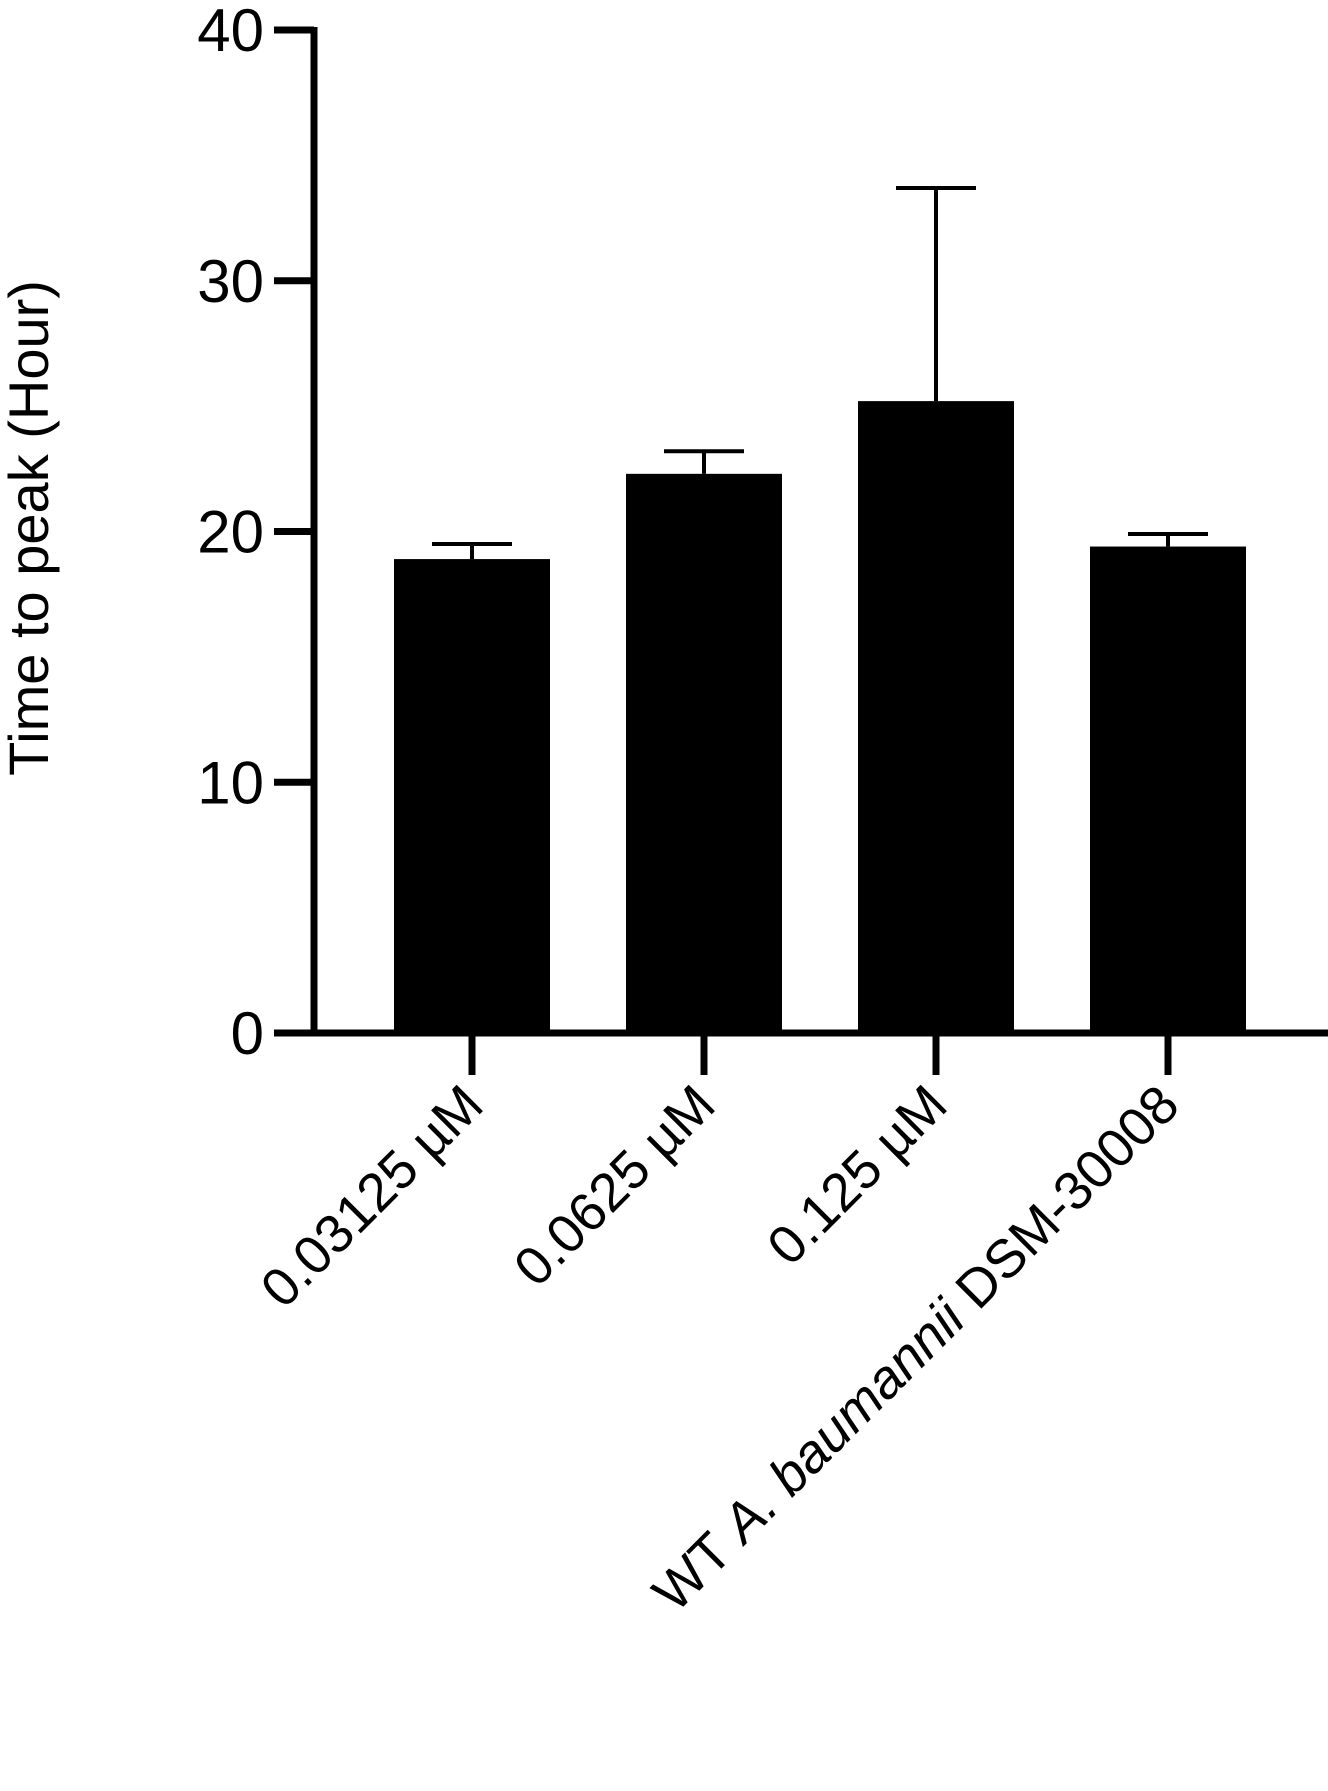 This screenshot has width=1328, height=1791. Describe the element at coordinates (230, 532) in the screenshot. I see `y-tick-label-2: 20` at that location.